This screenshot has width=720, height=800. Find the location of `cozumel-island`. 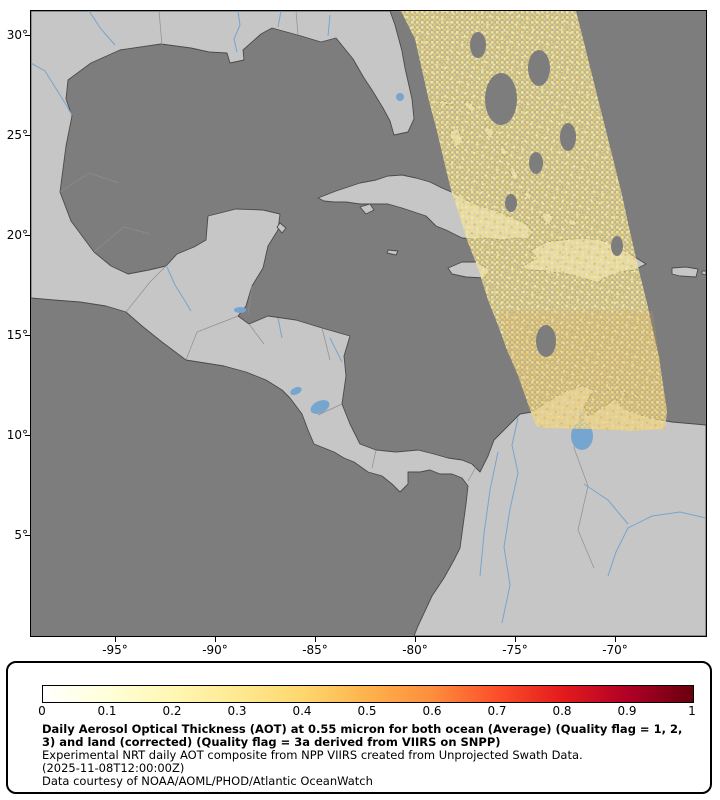

cozumel-island is located at coordinates (281, 228).